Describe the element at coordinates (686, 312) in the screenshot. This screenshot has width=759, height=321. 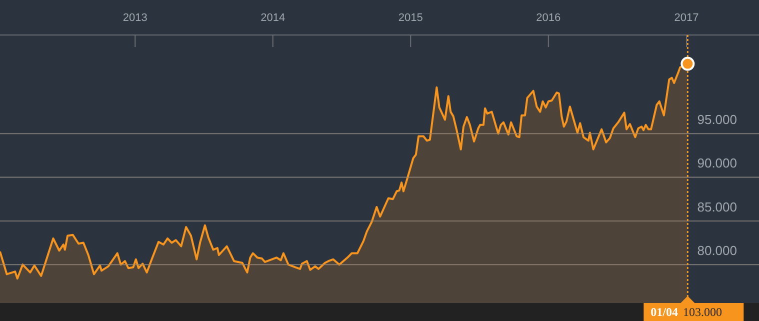
I see `text: 01/04 103.000` at that location.